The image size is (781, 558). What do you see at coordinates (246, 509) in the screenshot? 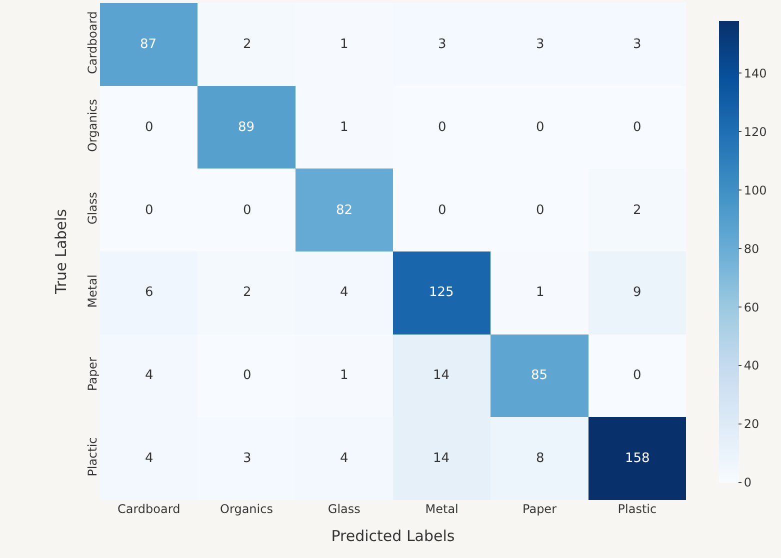
I see `x-tick-label: Organics` at bounding box center [246, 509].